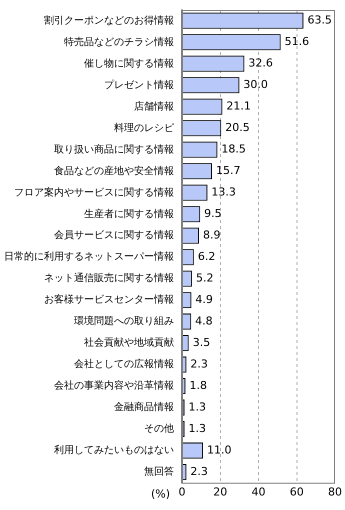 This screenshot has height=510, width=345. What do you see at coordinates (319, 20) in the screenshot?
I see `data-label: 63.5` at bounding box center [319, 20].